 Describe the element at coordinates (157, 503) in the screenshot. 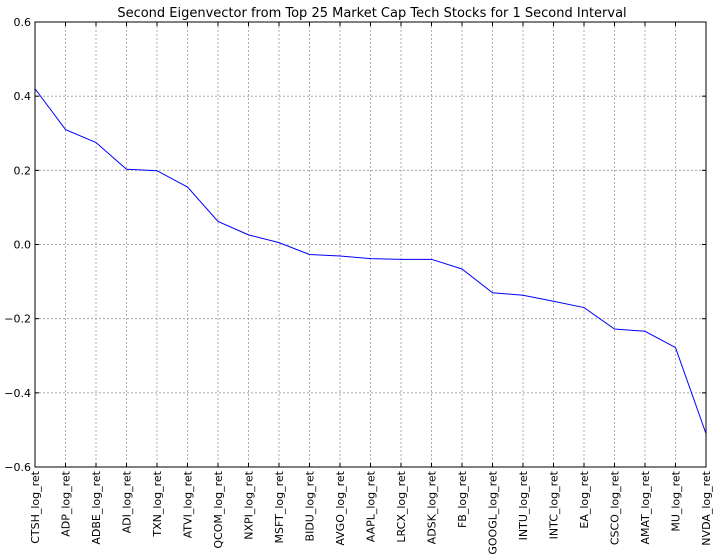

I see `x-tick-label: TXN_log_ret` at that location.